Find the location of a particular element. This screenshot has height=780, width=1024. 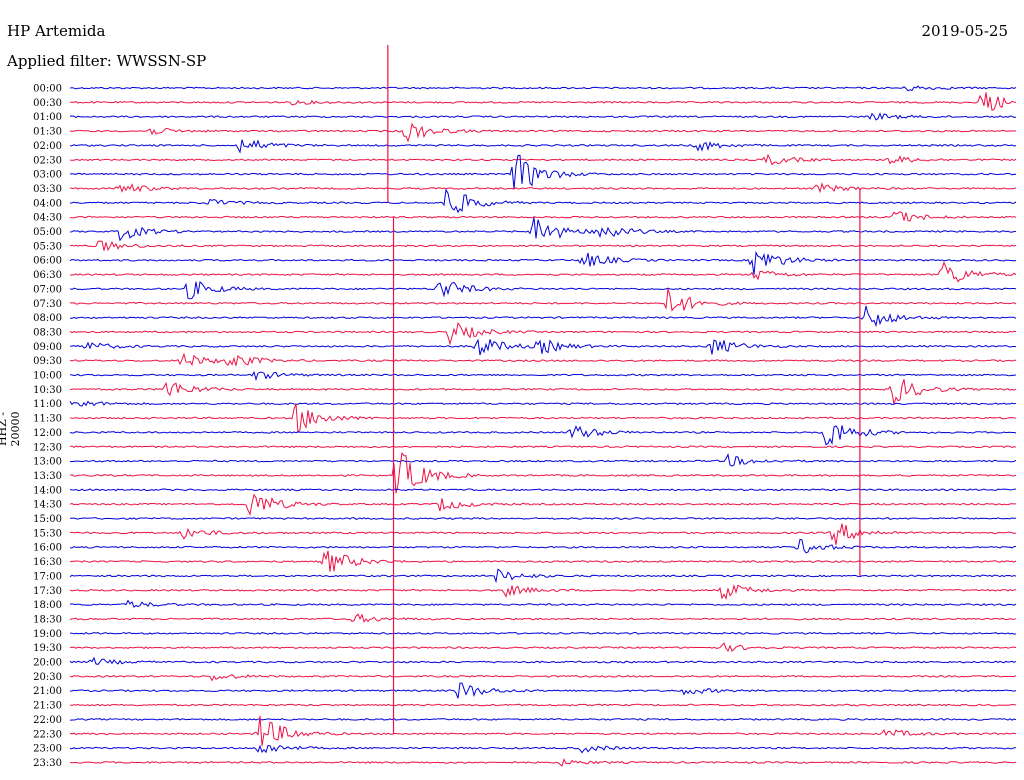

row-label: 09:30 is located at coordinates (47, 361).